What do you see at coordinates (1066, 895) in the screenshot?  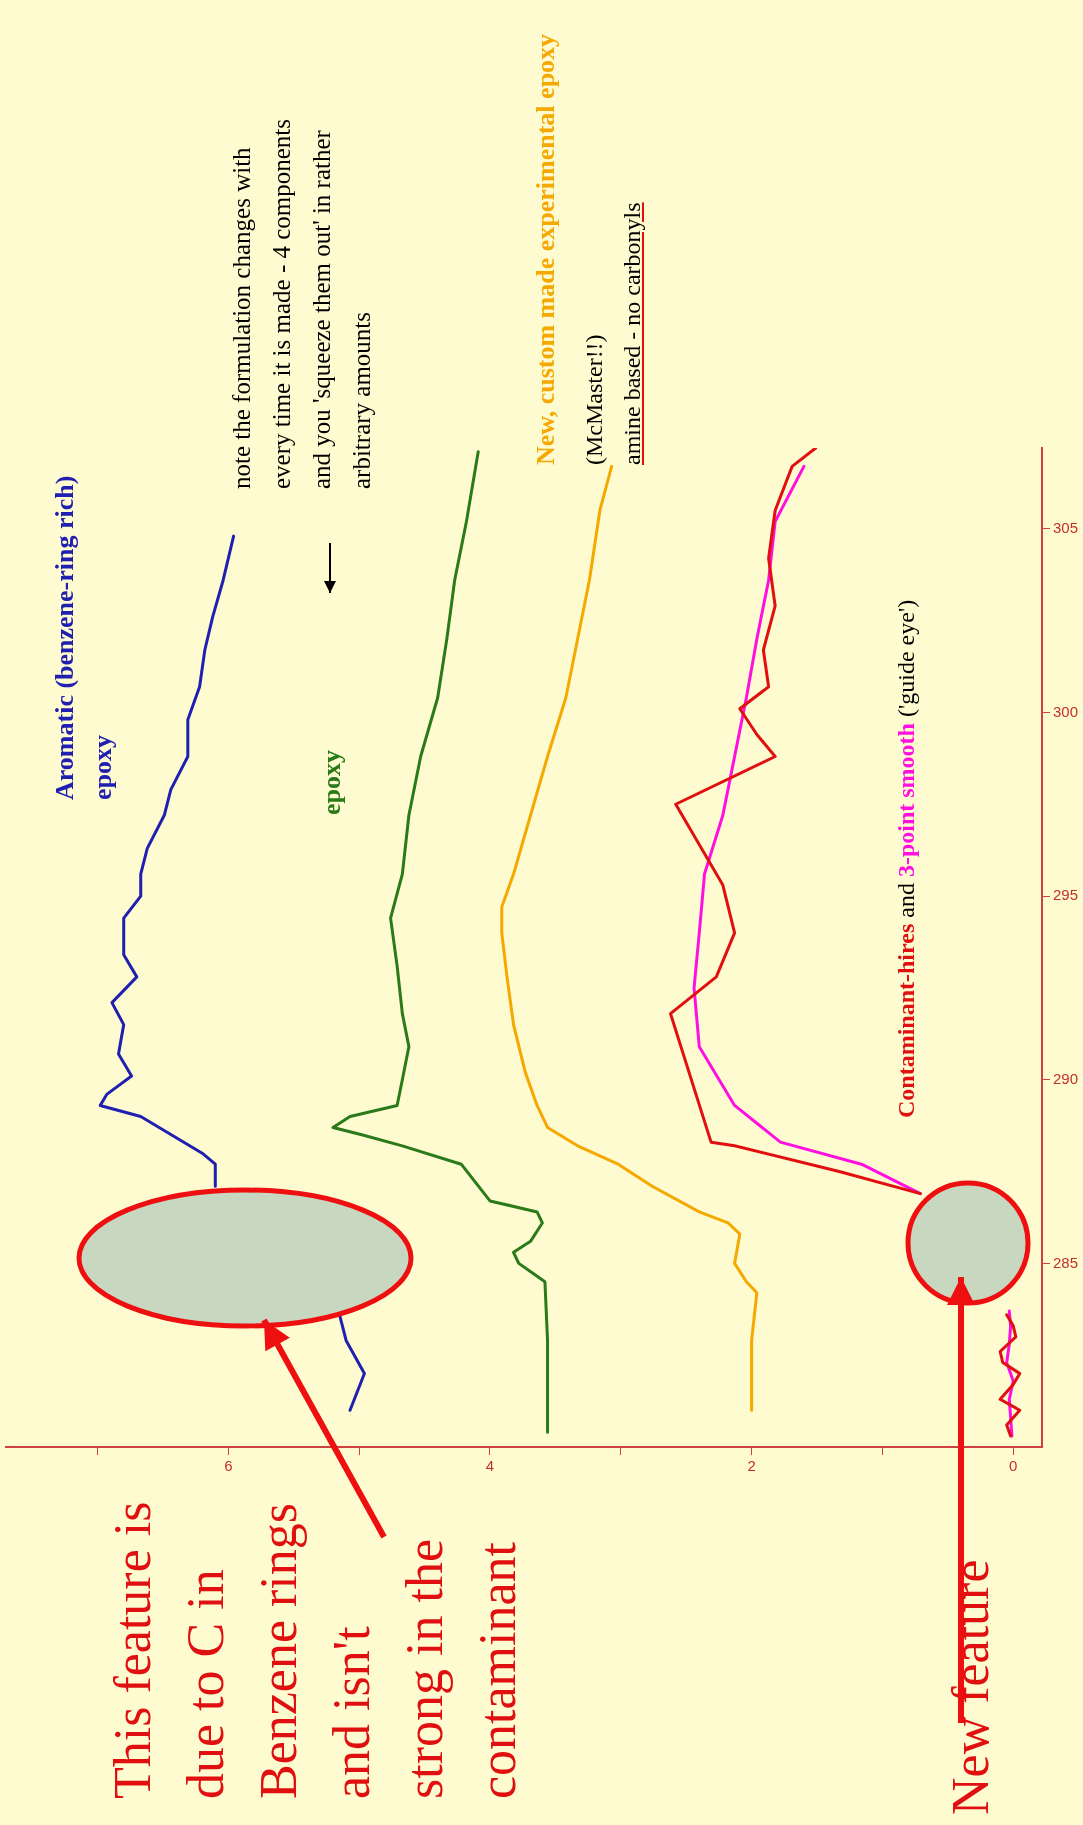 I see `y-tick-label: 295` at bounding box center [1066, 895].